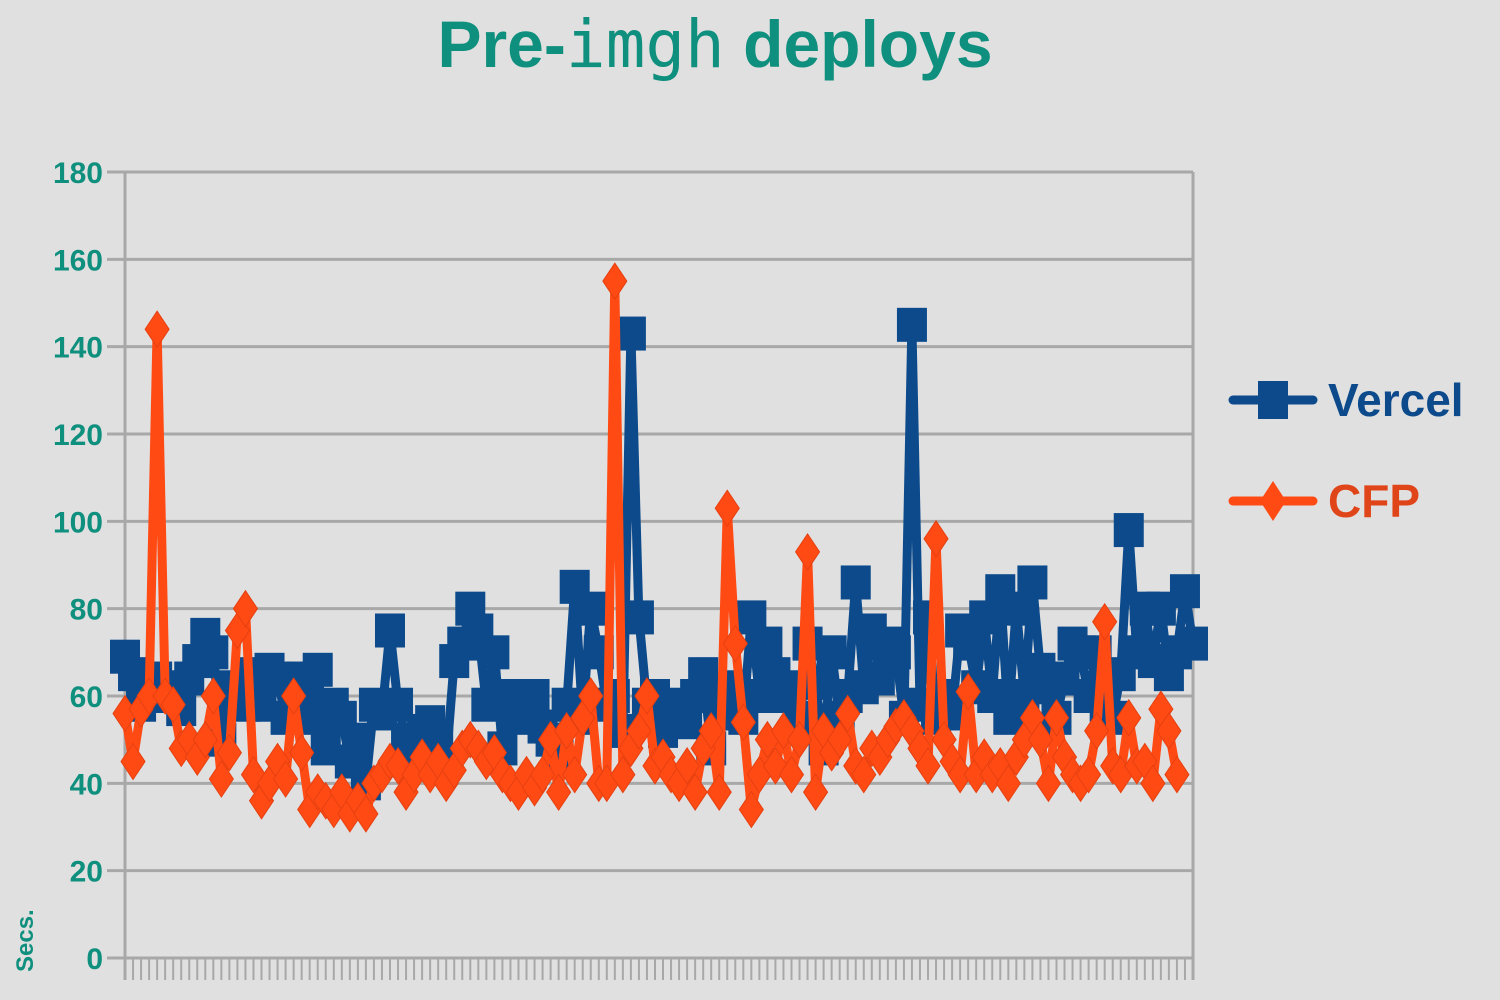 Image resolution: width=1500 pixels, height=1000 pixels. What do you see at coordinates (645, 44) in the screenshot?
I see `chart-title-code: imgh` at bounding box center [645, 44].